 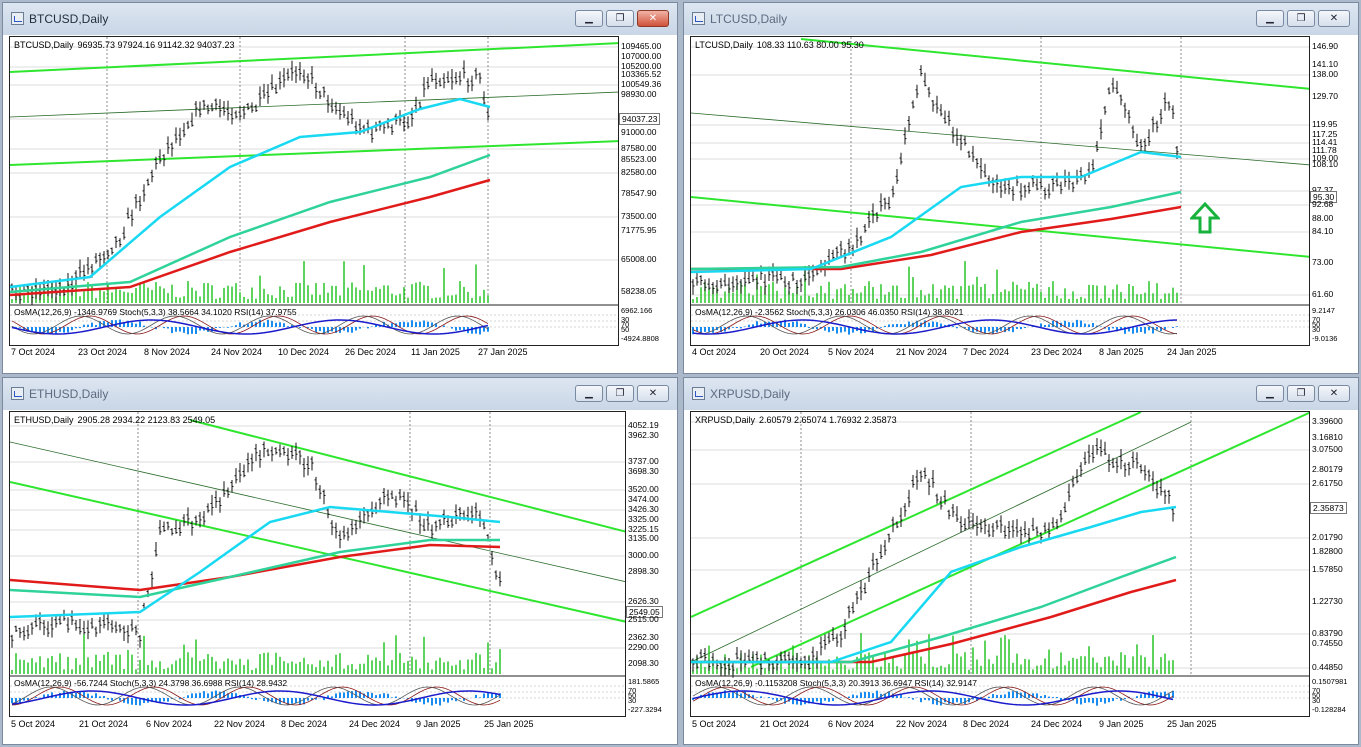 What do you see at coordinates (1325, 158) in the screenshot?
I see `price-label: 109.00` at bounding box center [1325, 158].